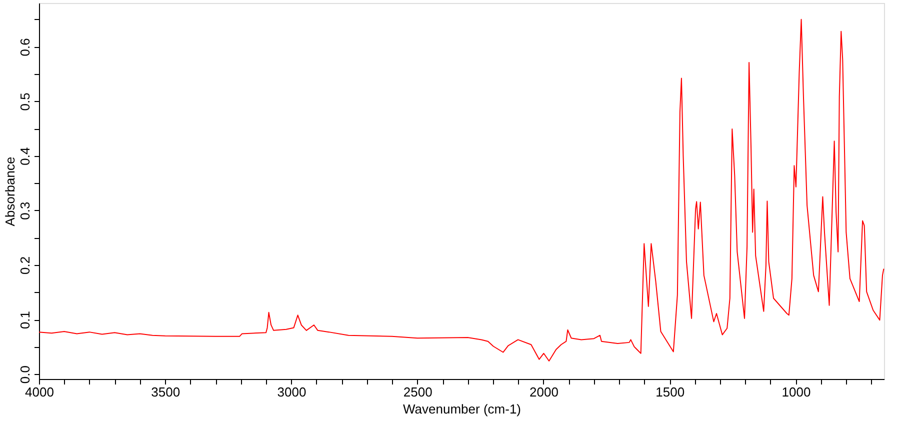  I want to click on y-tick-label: 0.5, so click(25, 101).